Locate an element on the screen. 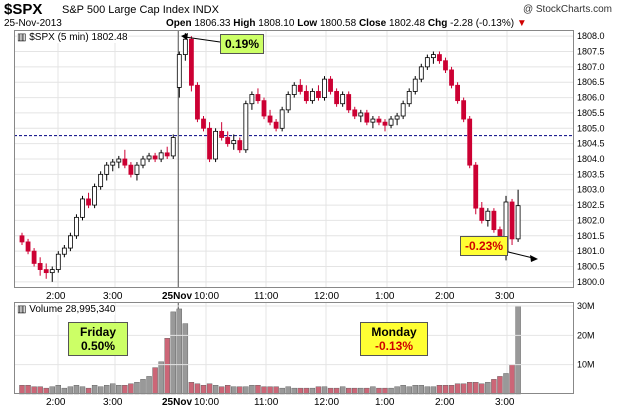 The image size is (620, 414). arrow-head-icon is located at coordinates (534, 258).